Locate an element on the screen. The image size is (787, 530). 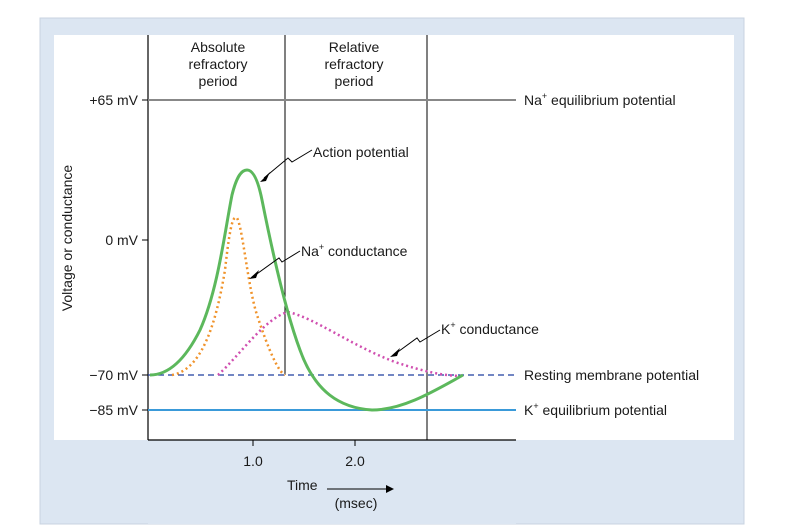
k-conductance-leader is located at coordinates (417, 342).